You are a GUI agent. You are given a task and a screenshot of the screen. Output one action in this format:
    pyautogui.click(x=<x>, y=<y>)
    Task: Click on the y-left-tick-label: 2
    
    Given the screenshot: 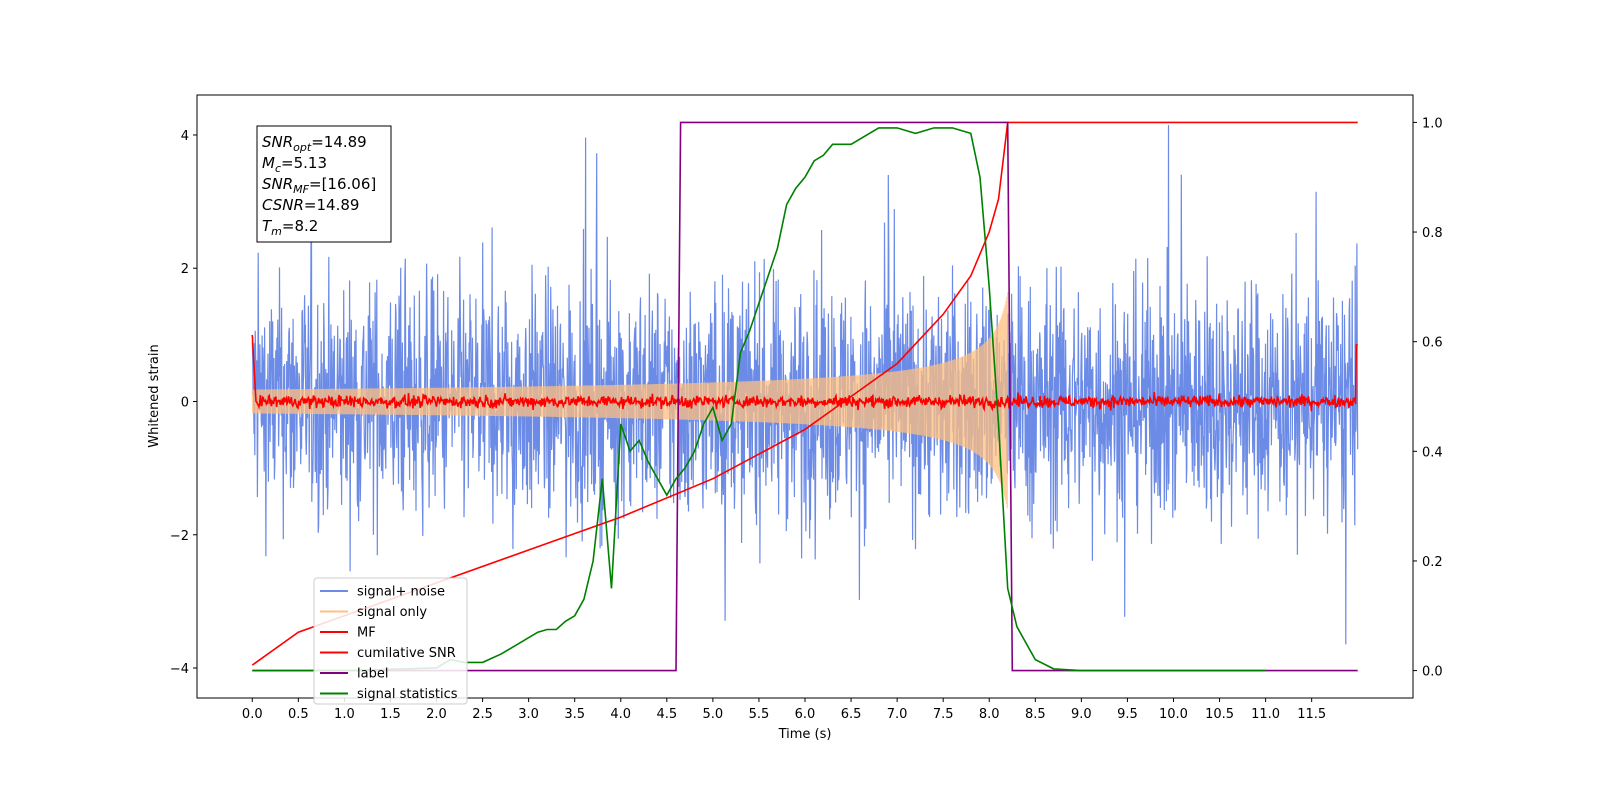 What is the action you would take?
    pyautogui.click(x=185, y=269)
    